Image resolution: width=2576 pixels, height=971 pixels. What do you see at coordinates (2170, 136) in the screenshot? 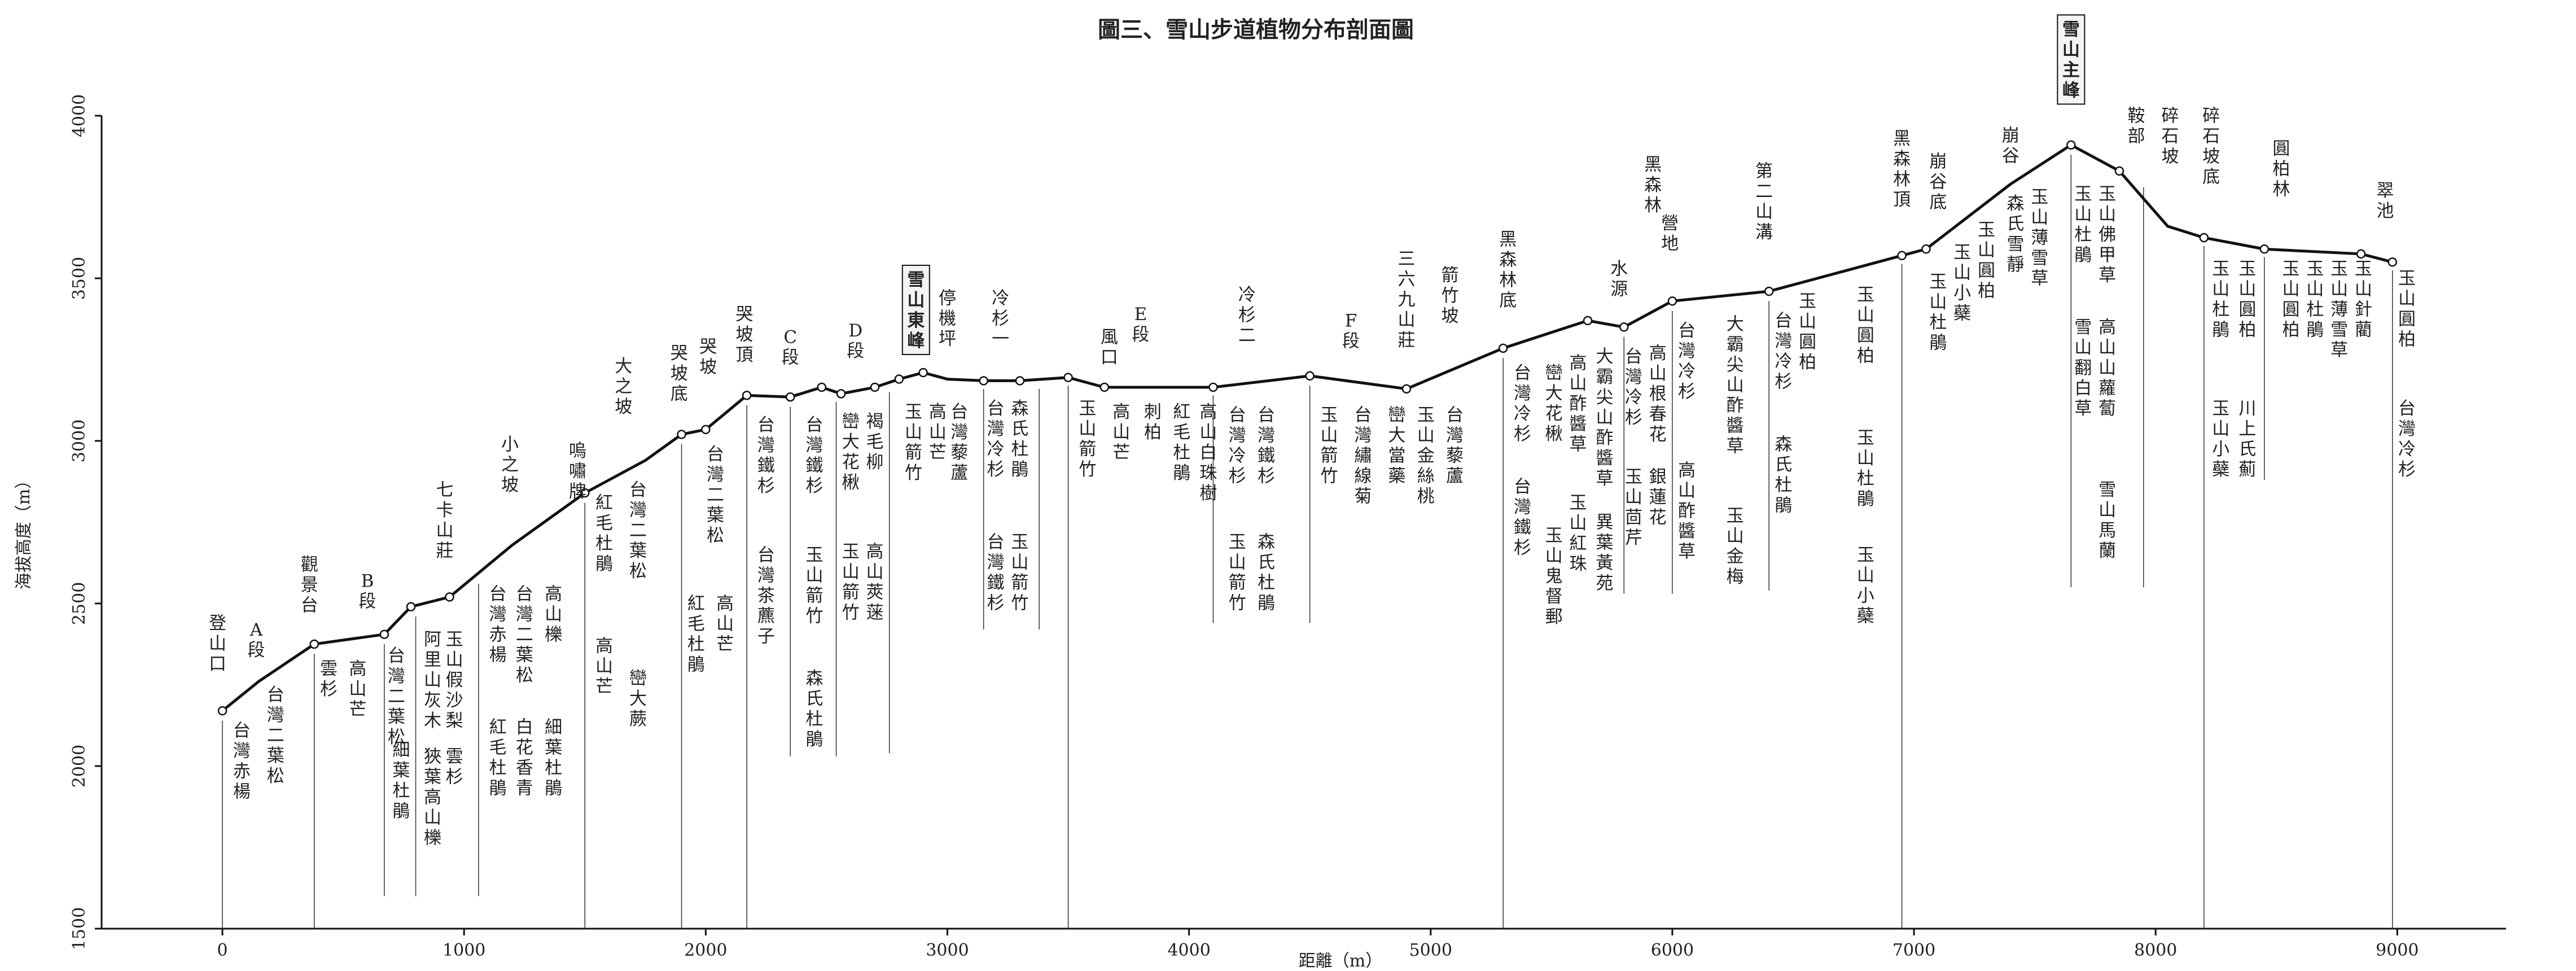
I see `place-label: 碎石坡` at bounding box center [2170, 136].